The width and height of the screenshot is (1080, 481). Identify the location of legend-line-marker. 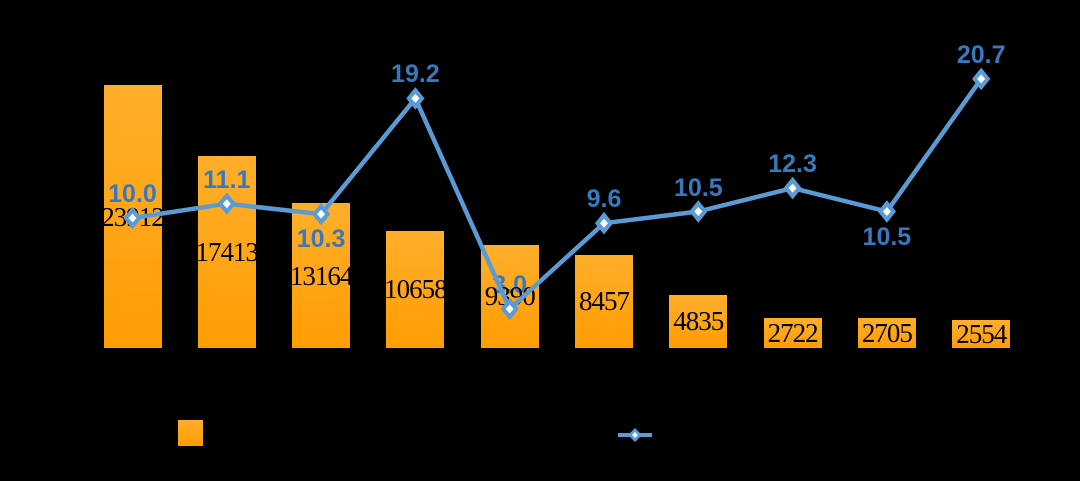
(635, 435).